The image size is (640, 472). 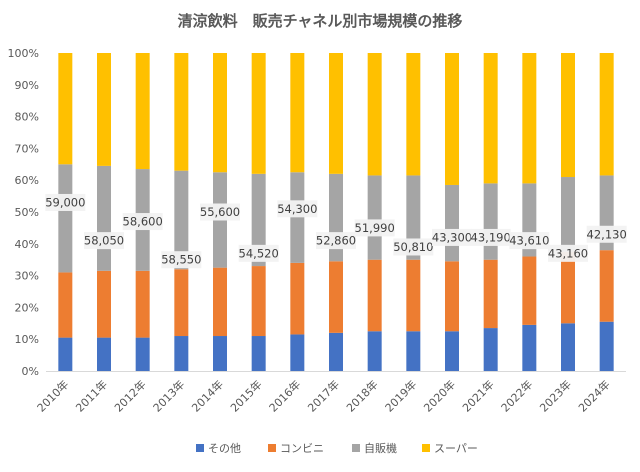 I want to click on data-label: 59,000, so click(x=65, y=202).